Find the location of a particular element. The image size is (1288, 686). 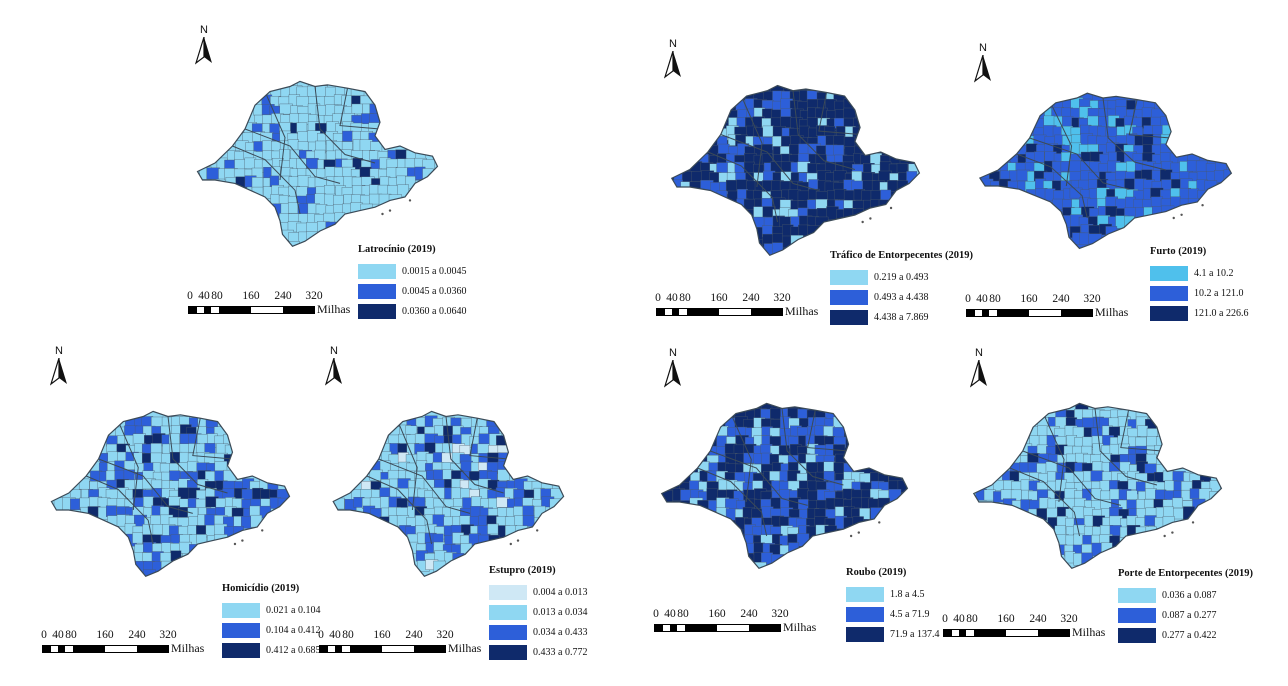

legend-label: 4.1 a 10.2 is located at coordinates (1214, 273).